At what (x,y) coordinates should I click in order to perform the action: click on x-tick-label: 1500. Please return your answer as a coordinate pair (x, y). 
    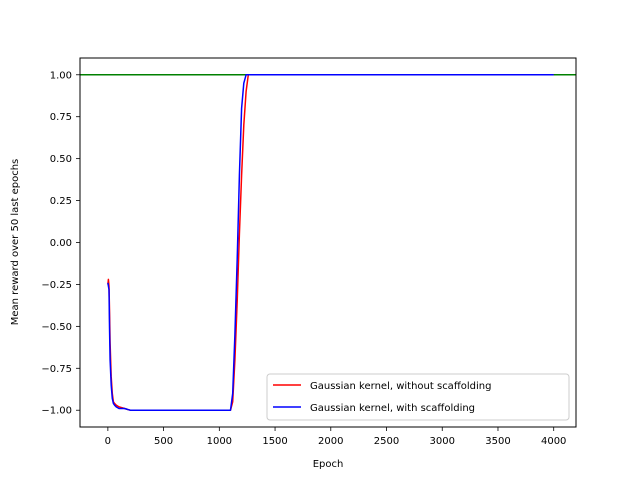
    Looking at the image, I should click on (274, 441).